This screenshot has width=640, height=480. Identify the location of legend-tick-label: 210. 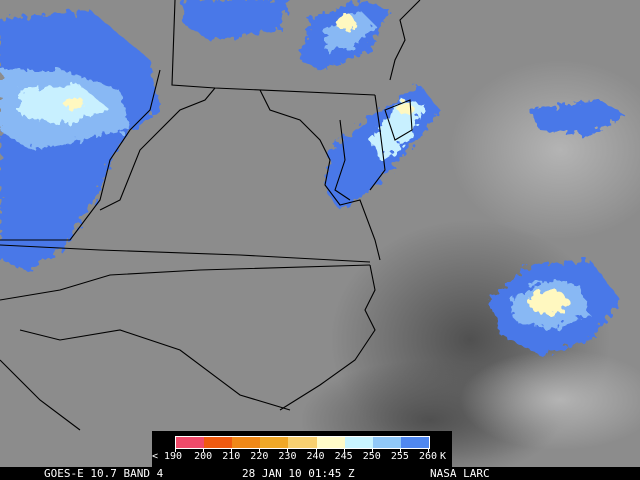
(231, 456).